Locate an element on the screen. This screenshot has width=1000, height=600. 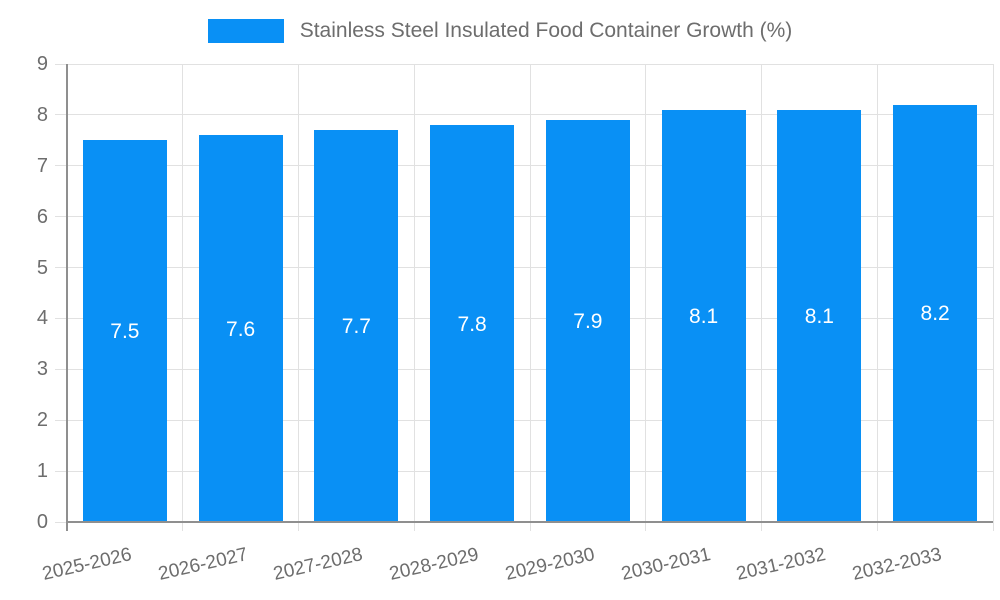
bar-value-label: 7.8 is located at coordinates (472, 324).